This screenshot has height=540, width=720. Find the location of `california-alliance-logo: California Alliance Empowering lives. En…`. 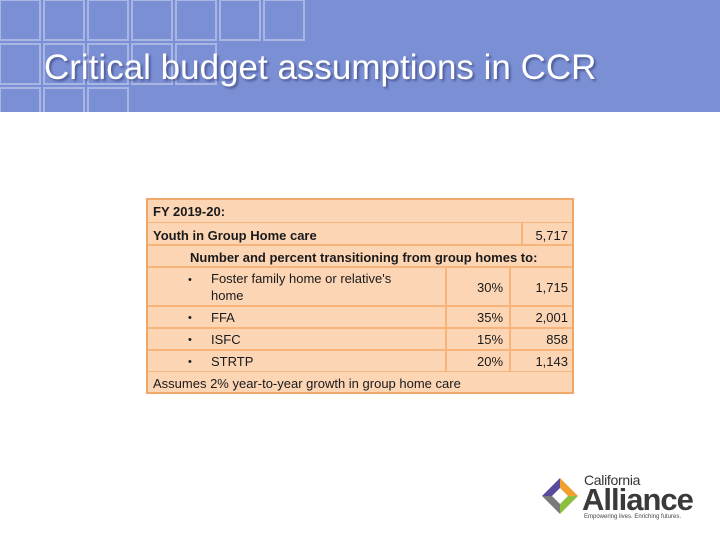

california-alliance-logo: California Alliance Empowering lives. En… is located at coordinates (625, 500).